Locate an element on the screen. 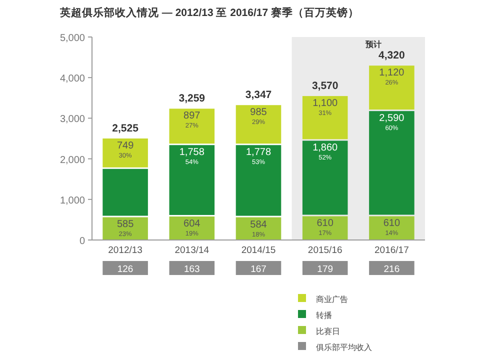 Image resolution: width=500 pixels, height=362 pixels. y-tick-label: 0 is located at coordinates (82, 241).